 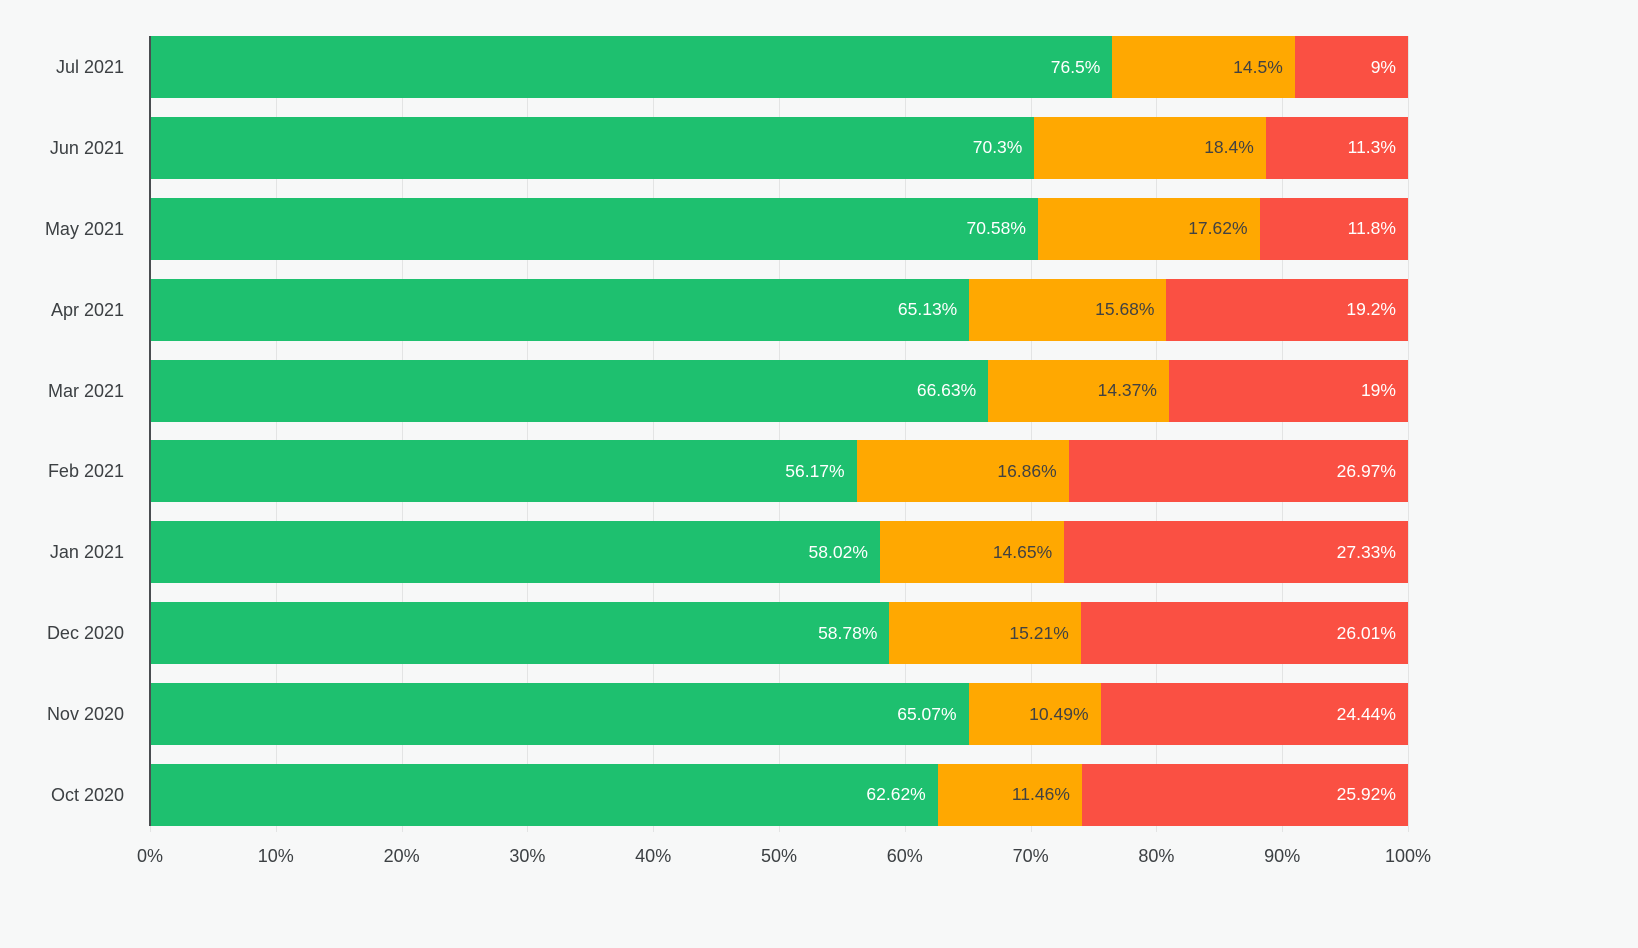 What do you see at coordinates (1127, 390) in the screenshot?
I see `segment-value-label: 14.37%` at bounding box center [1127, 390].